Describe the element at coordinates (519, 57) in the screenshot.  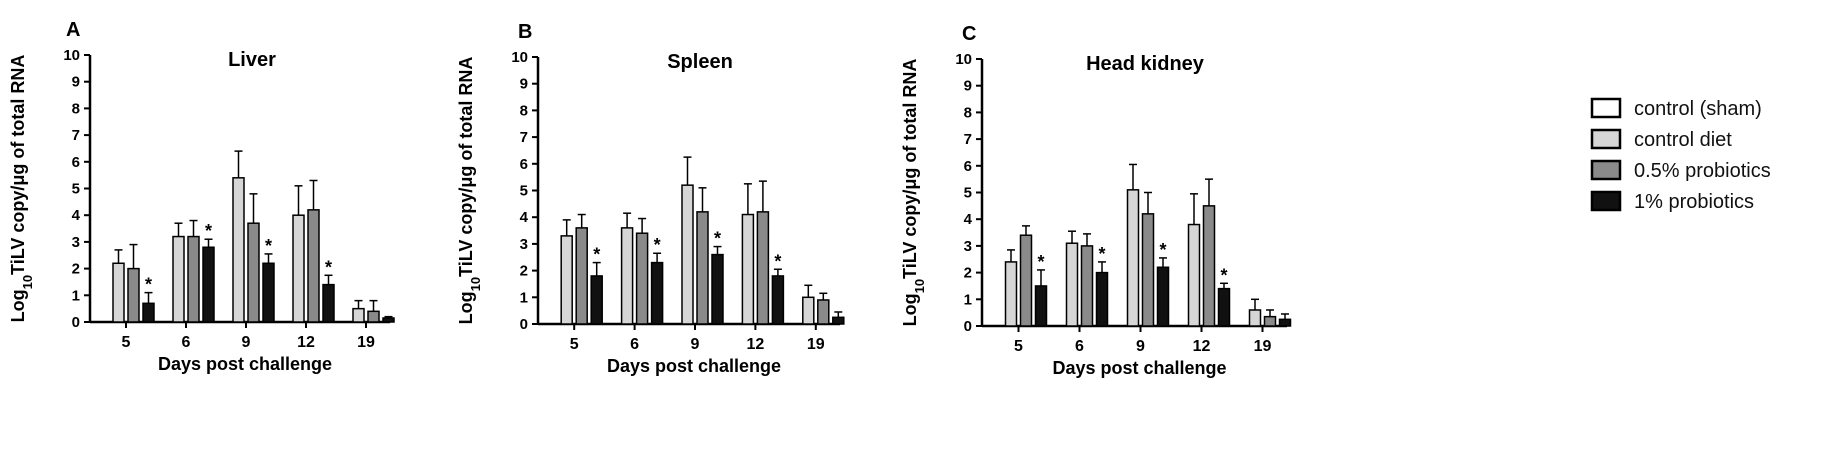
I see `y-tick-label: 10` at that location.